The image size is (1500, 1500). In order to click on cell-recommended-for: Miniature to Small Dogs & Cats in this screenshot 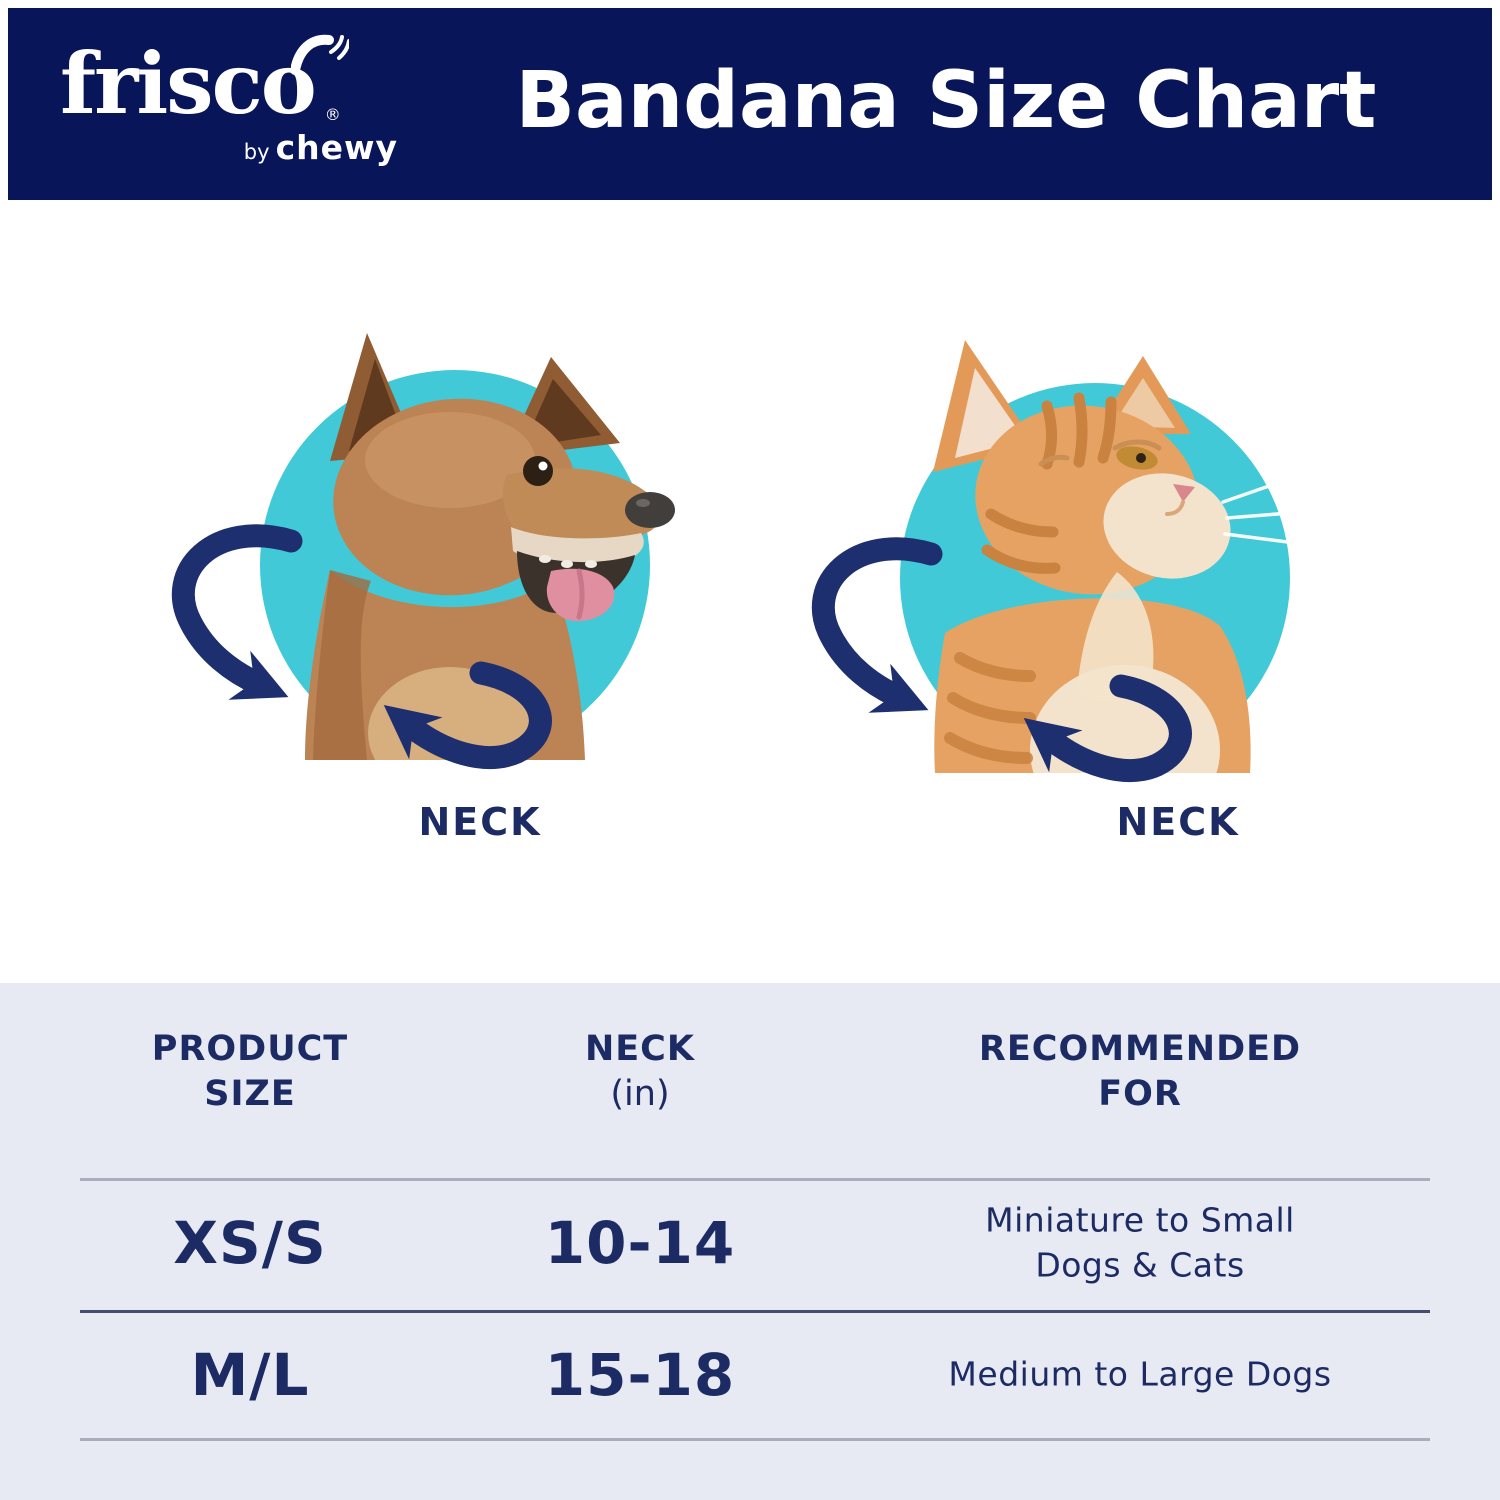, I will do `click(1140, 1242)`.